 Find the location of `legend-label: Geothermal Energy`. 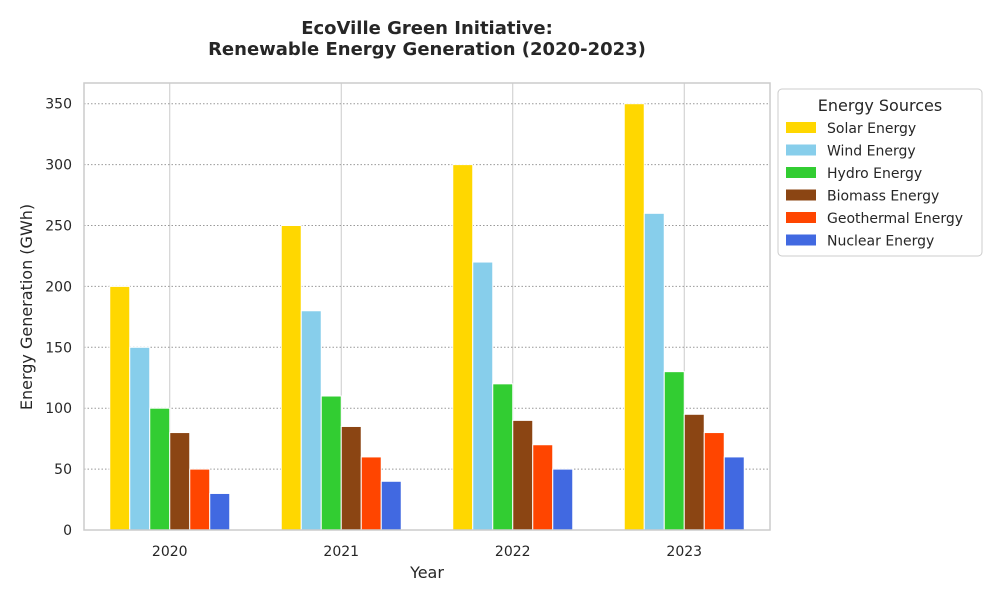

legend-label: Geothermal Energy is located at coordinates (895, 219).